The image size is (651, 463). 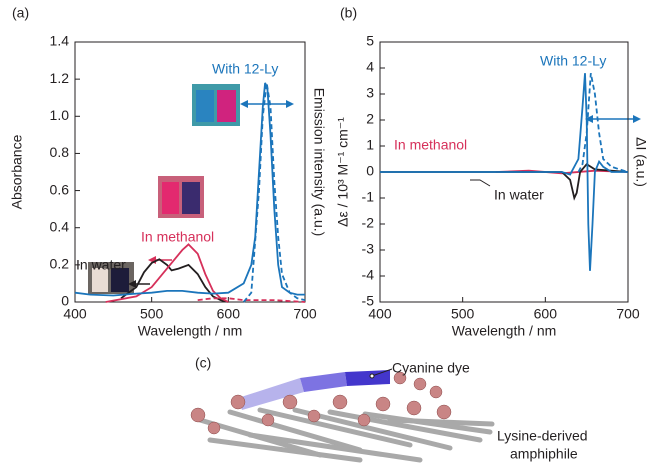 I want to click on y-tick-label: -5, so click(x=368, y=301).